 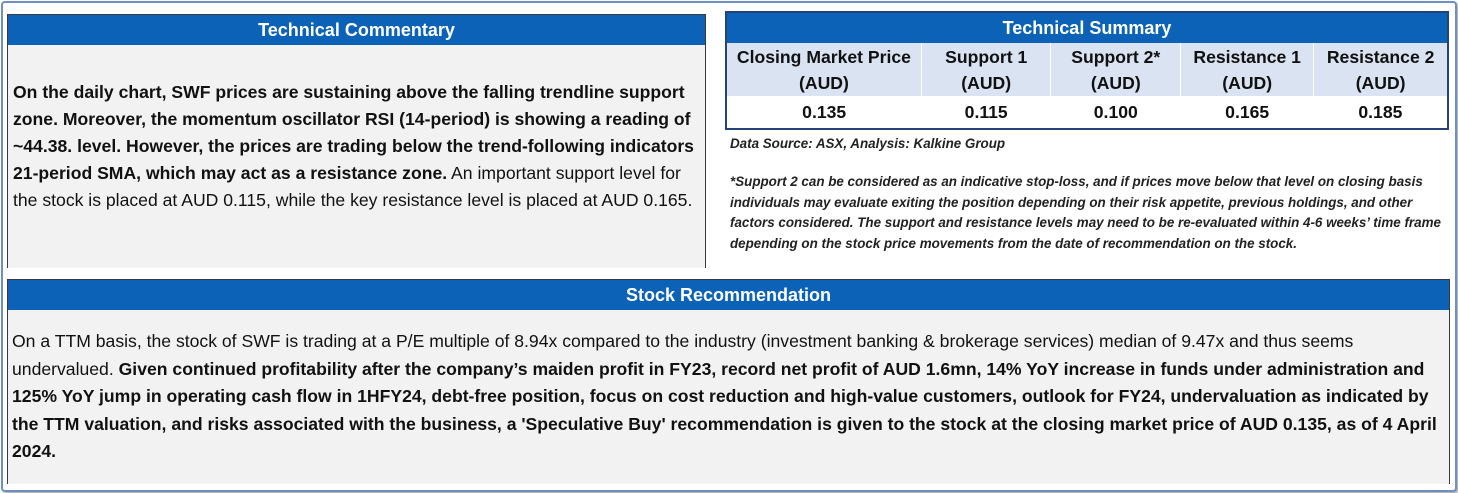 What do you see at coordinates (1087, 28) in the screenshot?
I see `technical-summary-header: Technical Summary` at bounding box center [1087, 28].